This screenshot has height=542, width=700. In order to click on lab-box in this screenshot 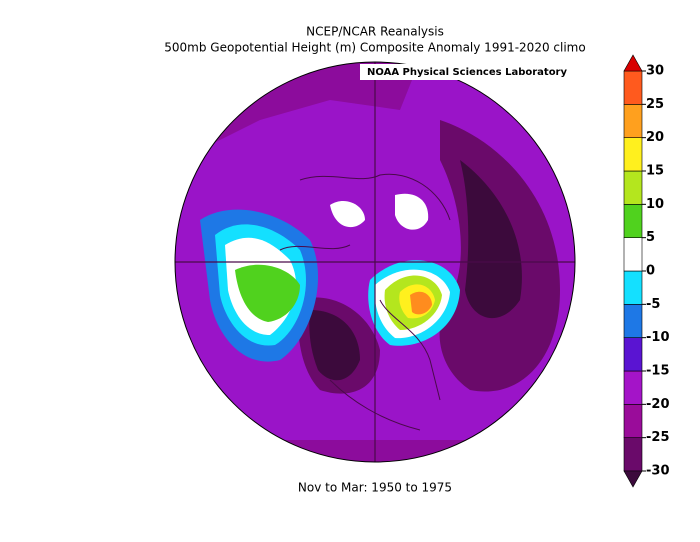, I will do `click(467, 72)`.